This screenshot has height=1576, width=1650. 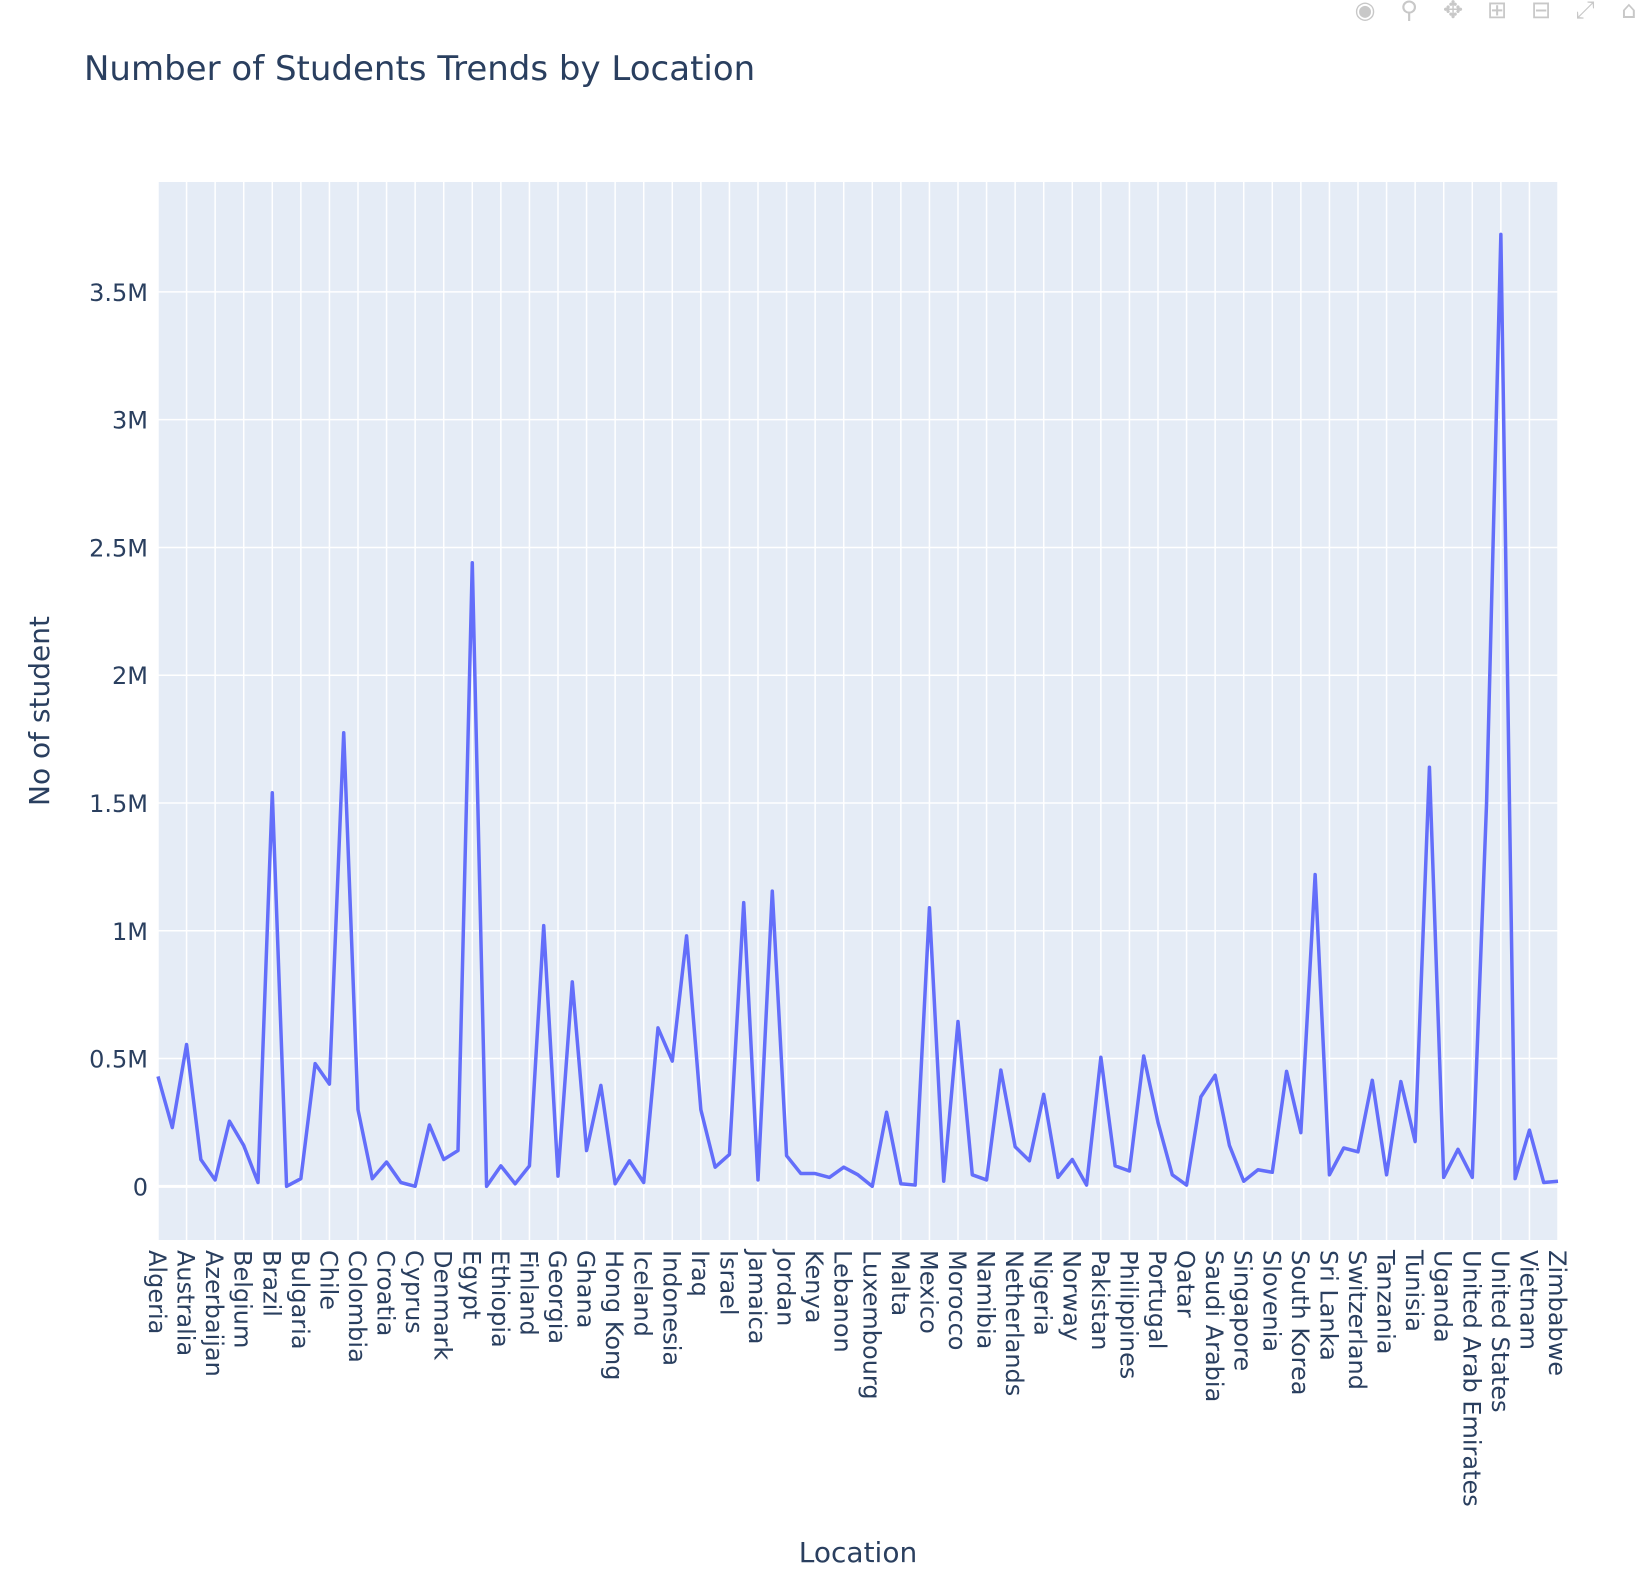 What do you see at coordinates (1409, 12) in the screenshot?
I see `zoom-icon: ⚲` at bounding box center [1409, 12].